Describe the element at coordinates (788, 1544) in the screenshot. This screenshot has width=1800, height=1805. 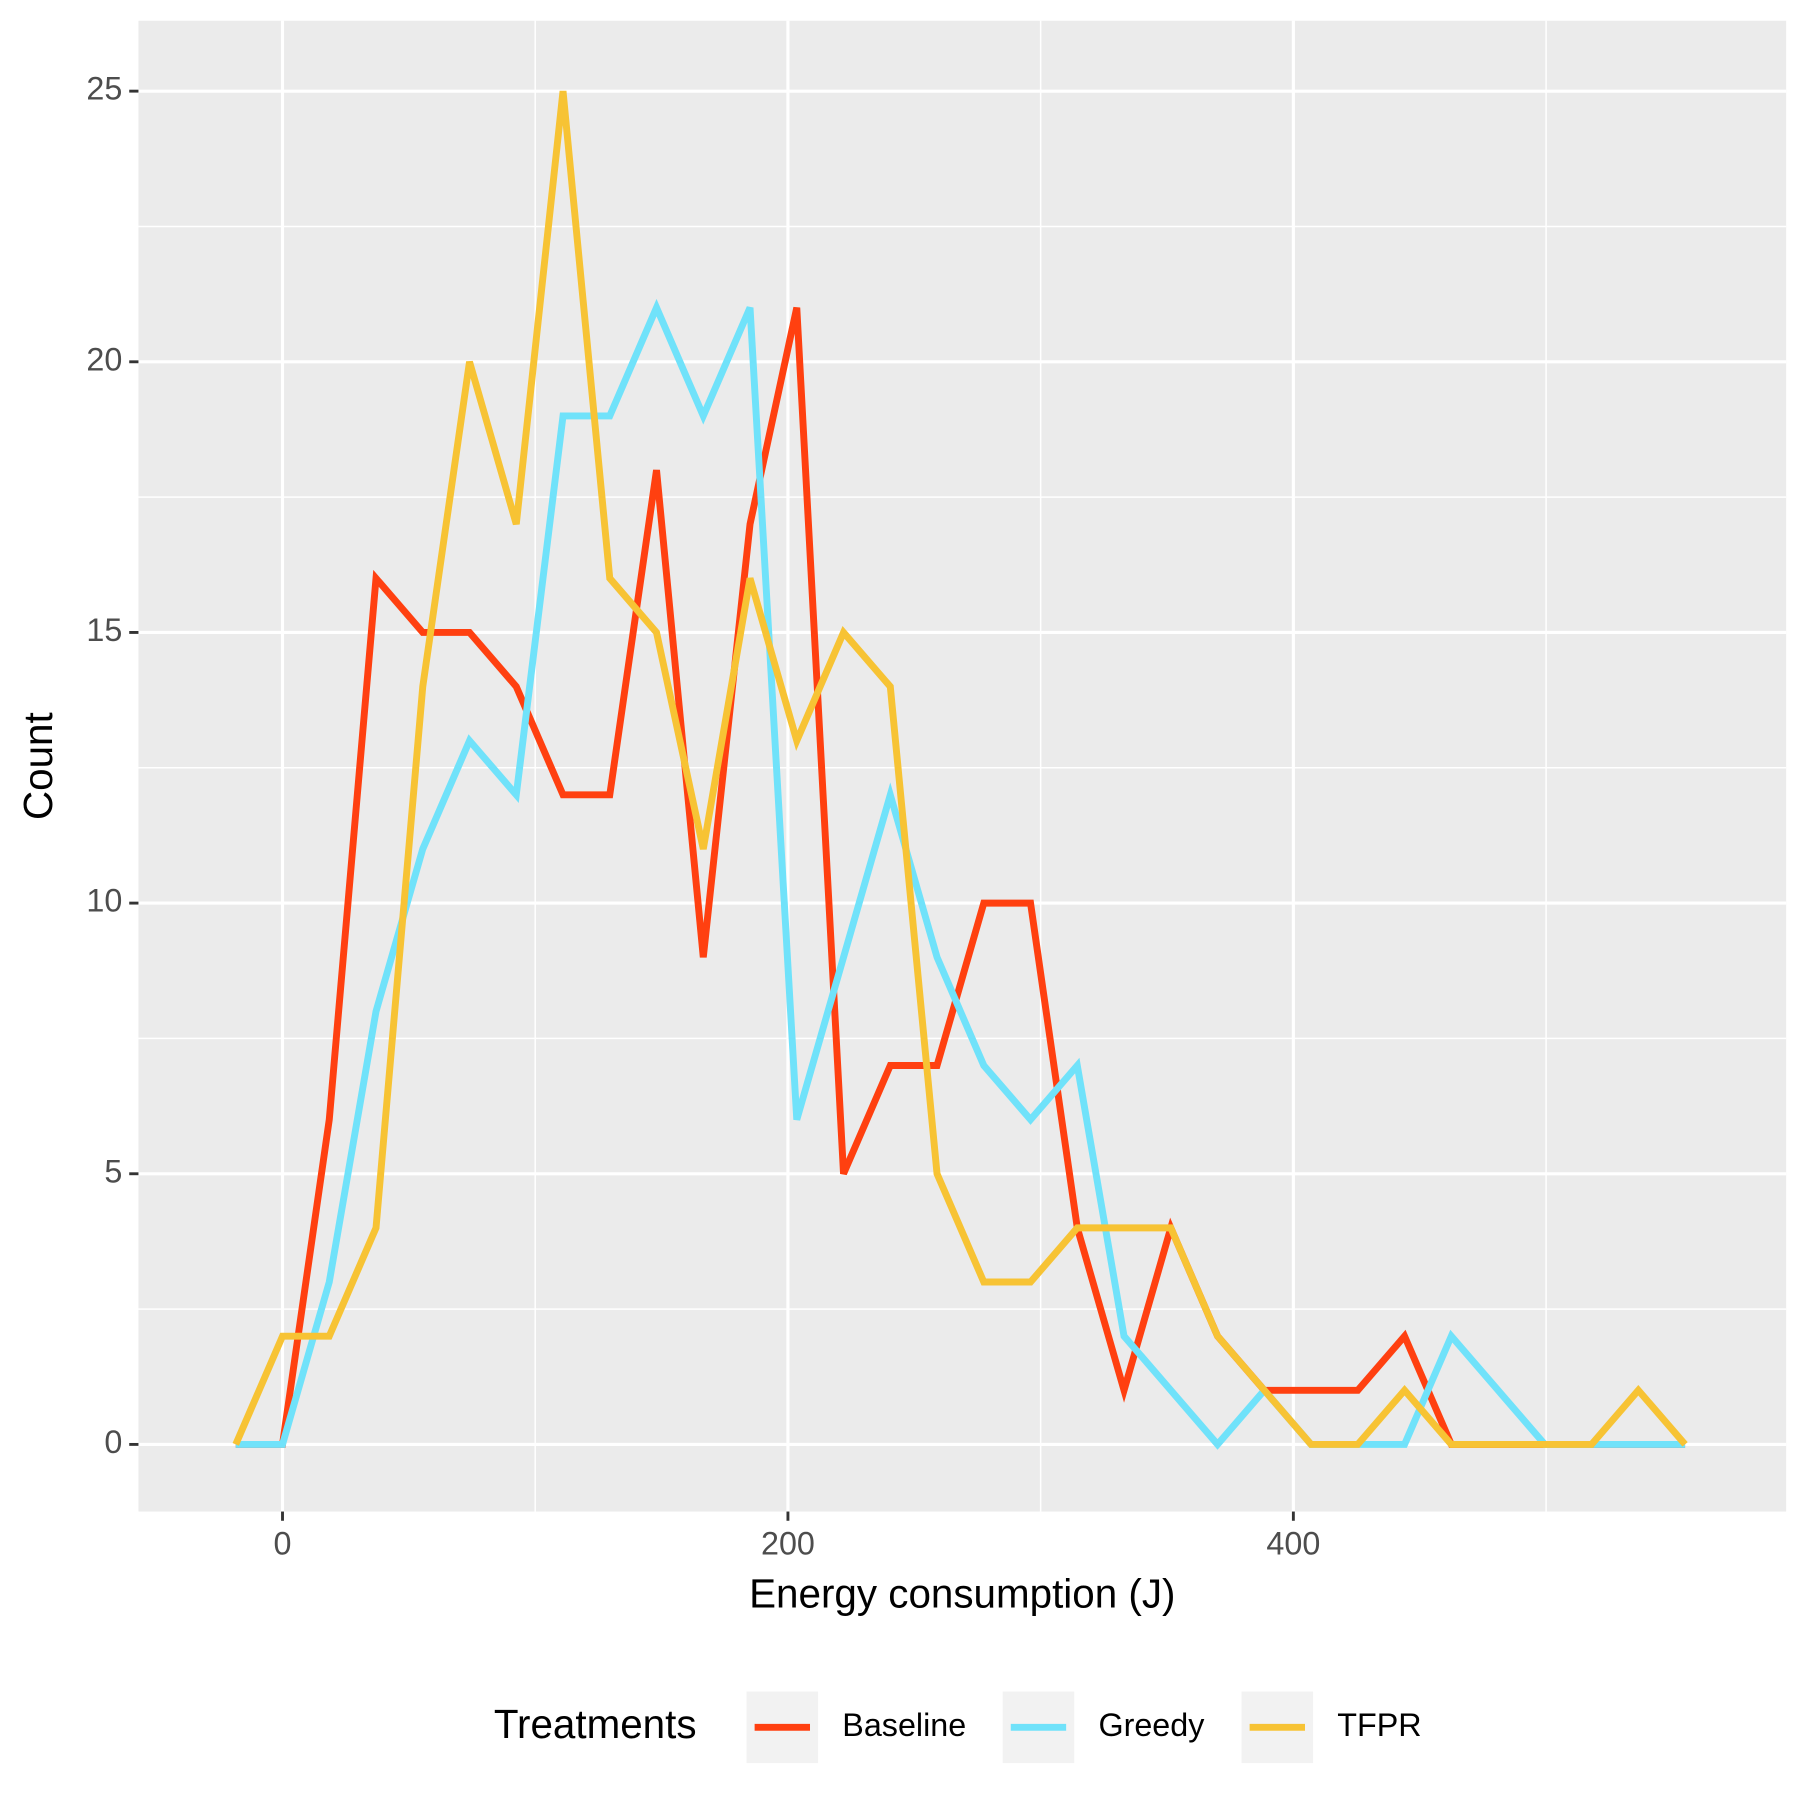
I see `x-tick-label: 200` at that location.